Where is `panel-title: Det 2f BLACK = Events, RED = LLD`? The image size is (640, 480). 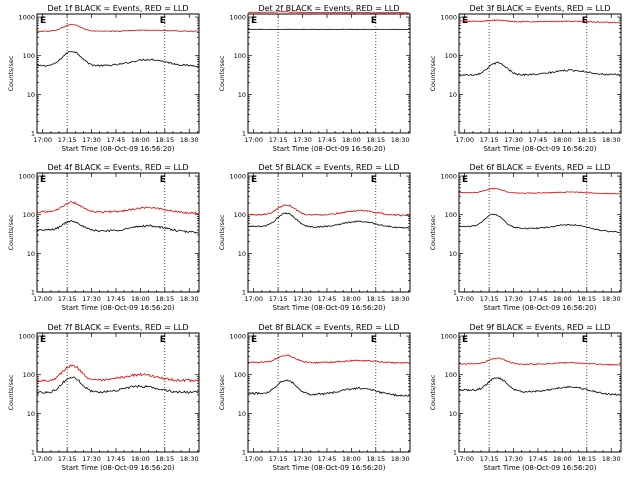
panel-title: Det 2f BLACK = Events, RED = LLD is located at coordinates (328, 8).